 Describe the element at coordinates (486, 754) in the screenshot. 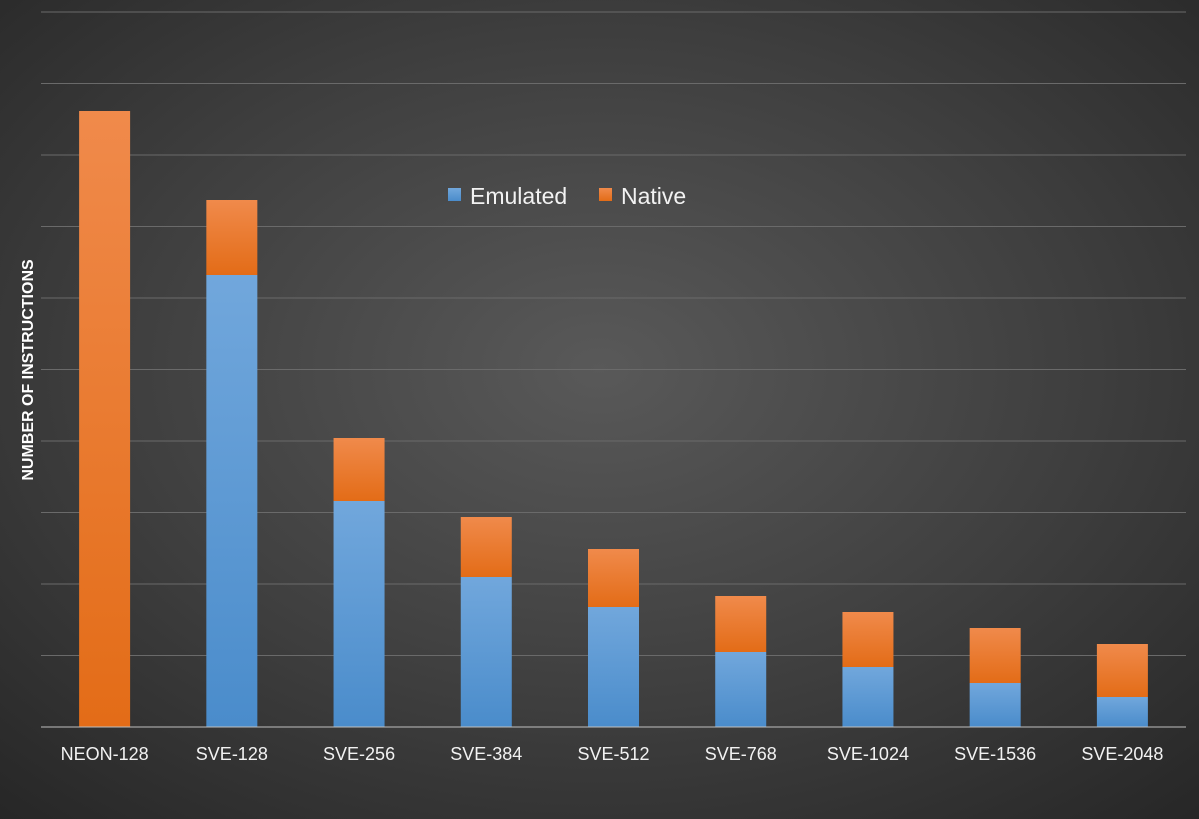

I see `x-tick-label: SVE-384` at that location.